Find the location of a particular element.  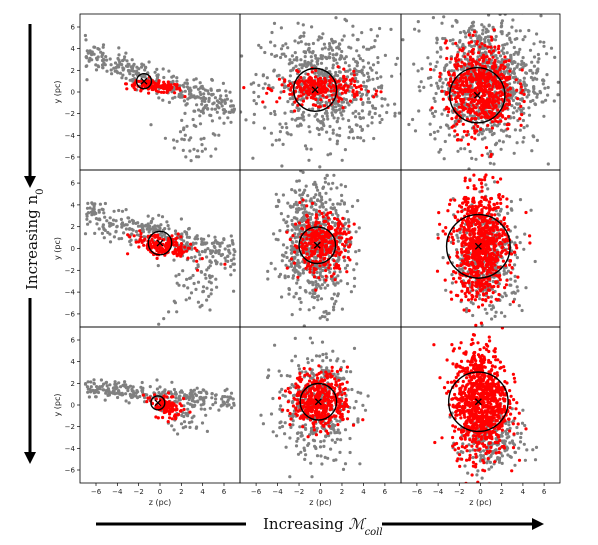

y-axis-label: y (pc) is located at coordinates (57, 92).